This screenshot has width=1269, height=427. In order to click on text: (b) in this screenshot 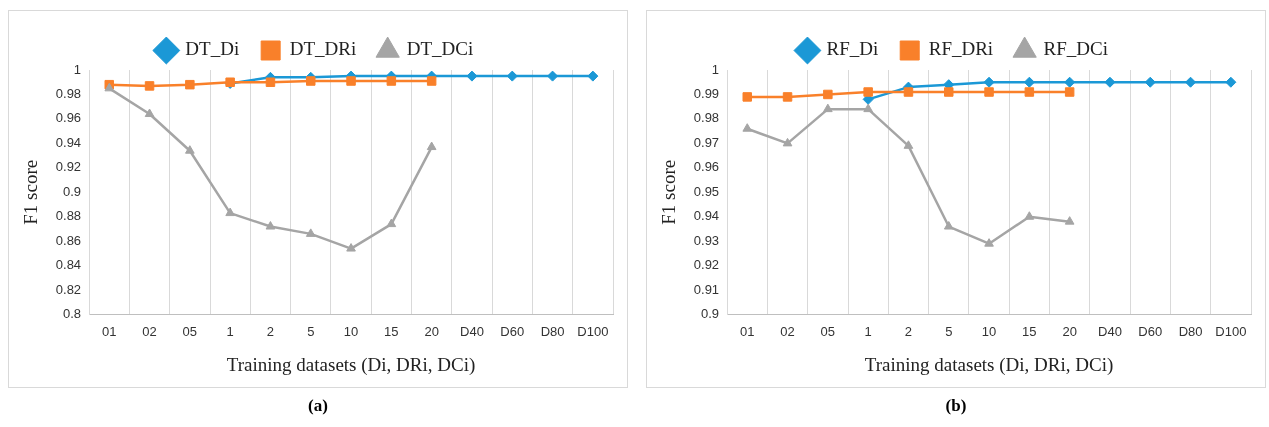, I will do `click(956, 406)`.